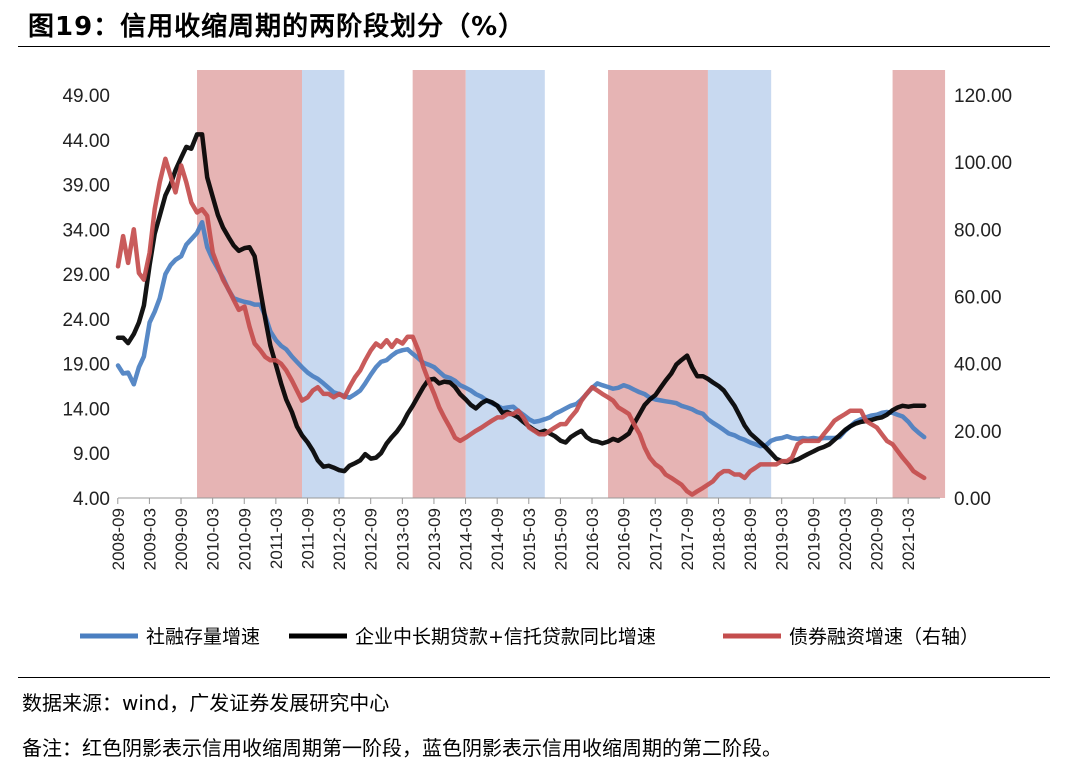 The height and width of the screenshot is (775, 1080). Describe the element at coordinates (86, 365) in the screenshot. I see `left-axis-tick-label: 19.00` at that location.